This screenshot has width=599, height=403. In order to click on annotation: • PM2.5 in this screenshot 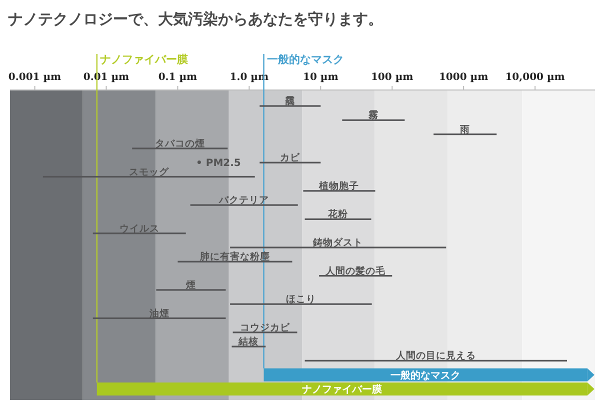, I will do `click(218, 163)`.